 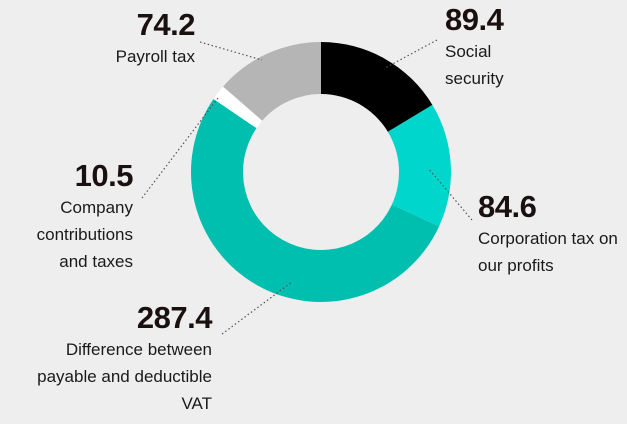 I want to click on value-label: 84.6, so click(x=507, y=206).